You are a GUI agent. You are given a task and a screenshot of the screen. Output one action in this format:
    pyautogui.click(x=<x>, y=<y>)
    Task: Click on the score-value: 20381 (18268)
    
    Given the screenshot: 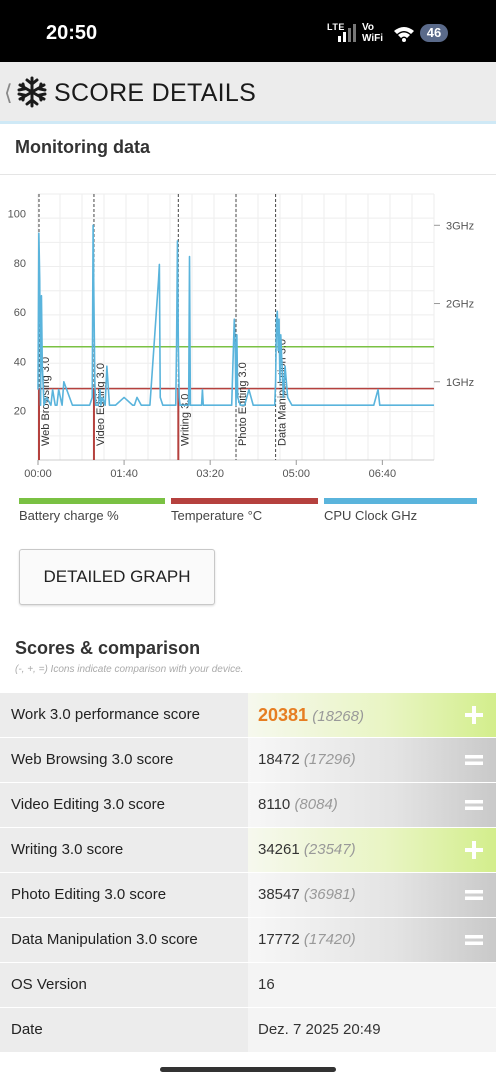 What is the action you would take?
    pyautogui.click(x=372, y=715)
    